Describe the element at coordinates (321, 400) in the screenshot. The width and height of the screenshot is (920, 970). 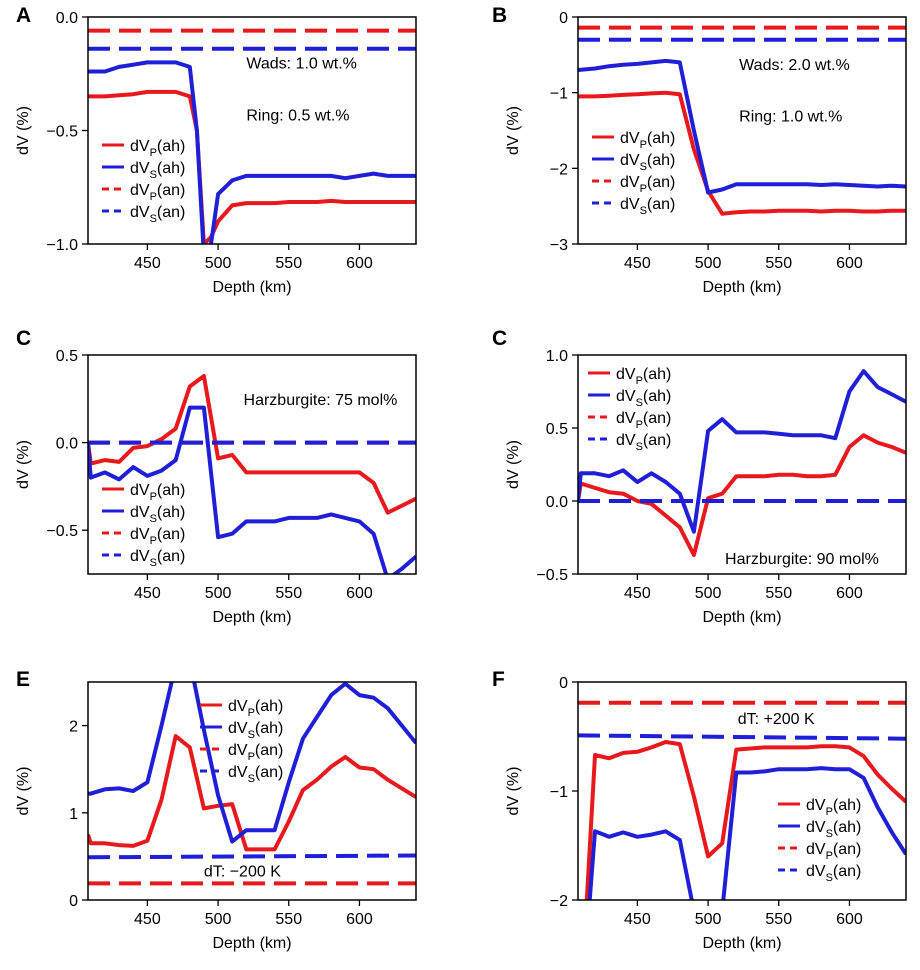
I see `annotation-text: Harzburgite: 75 mol%` at that location.